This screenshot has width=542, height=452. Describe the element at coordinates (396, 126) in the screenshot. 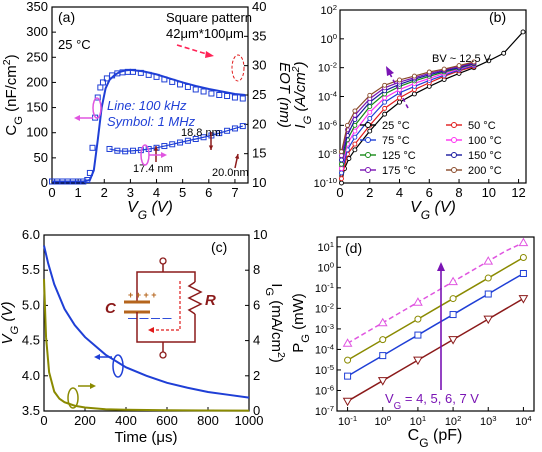

I see `legend-label: 25 °C` at that location.